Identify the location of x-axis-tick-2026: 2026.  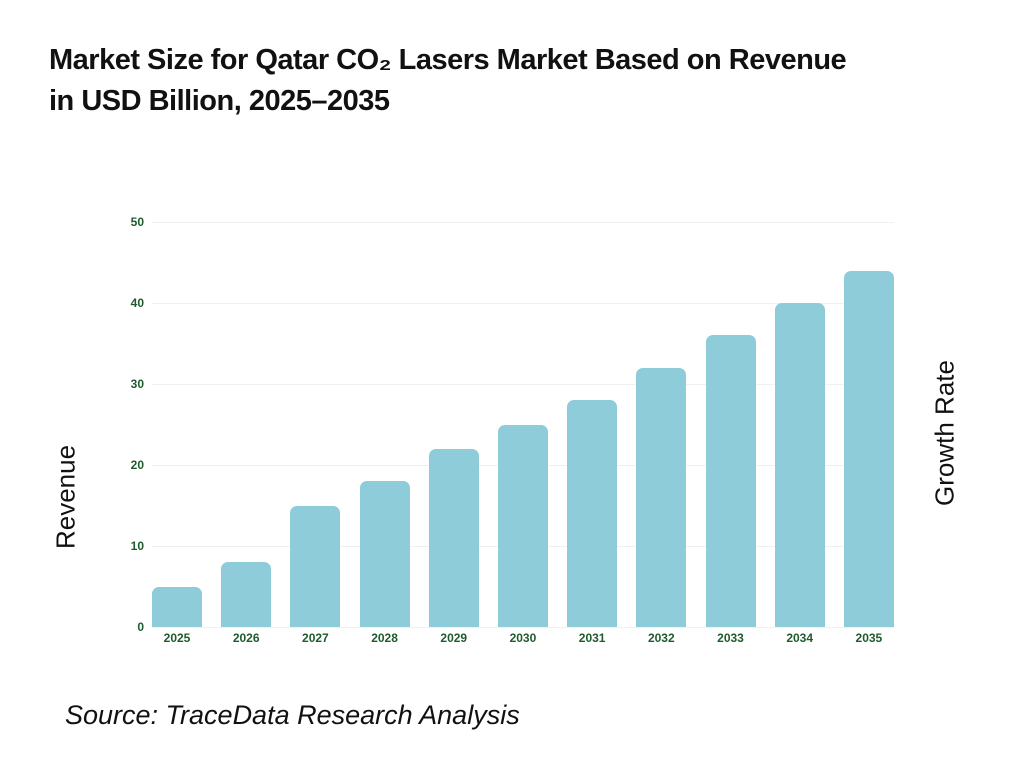
(246, 638).